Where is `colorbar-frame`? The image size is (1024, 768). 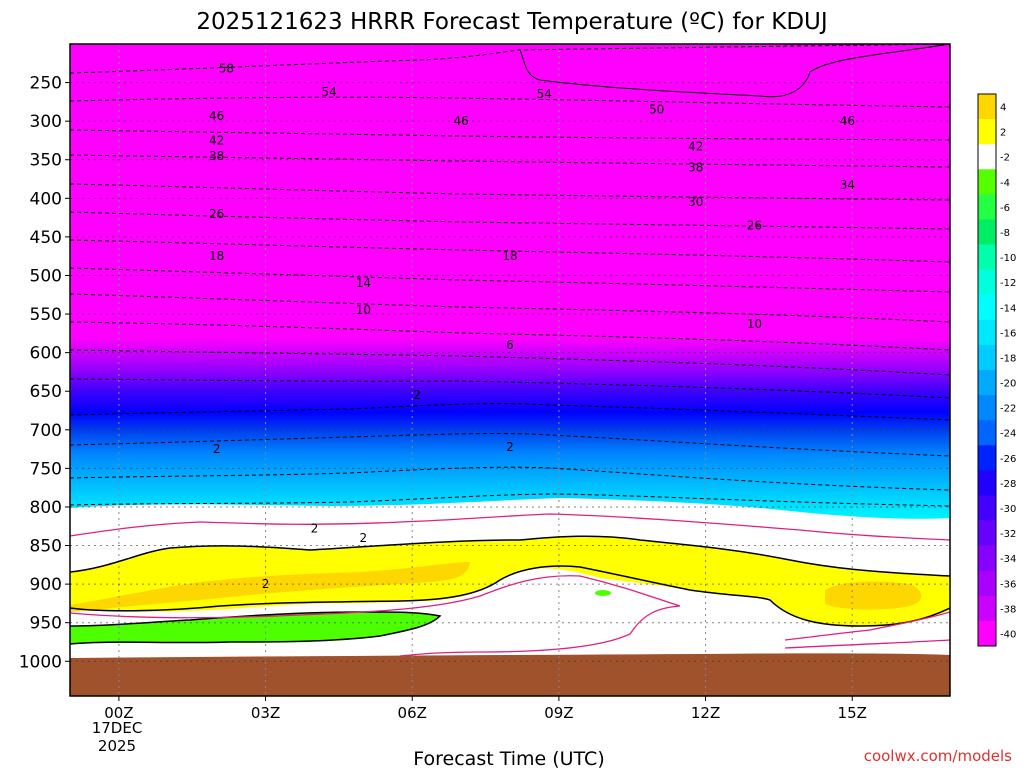
colorbar-frame is located at coordinates (987, 370).